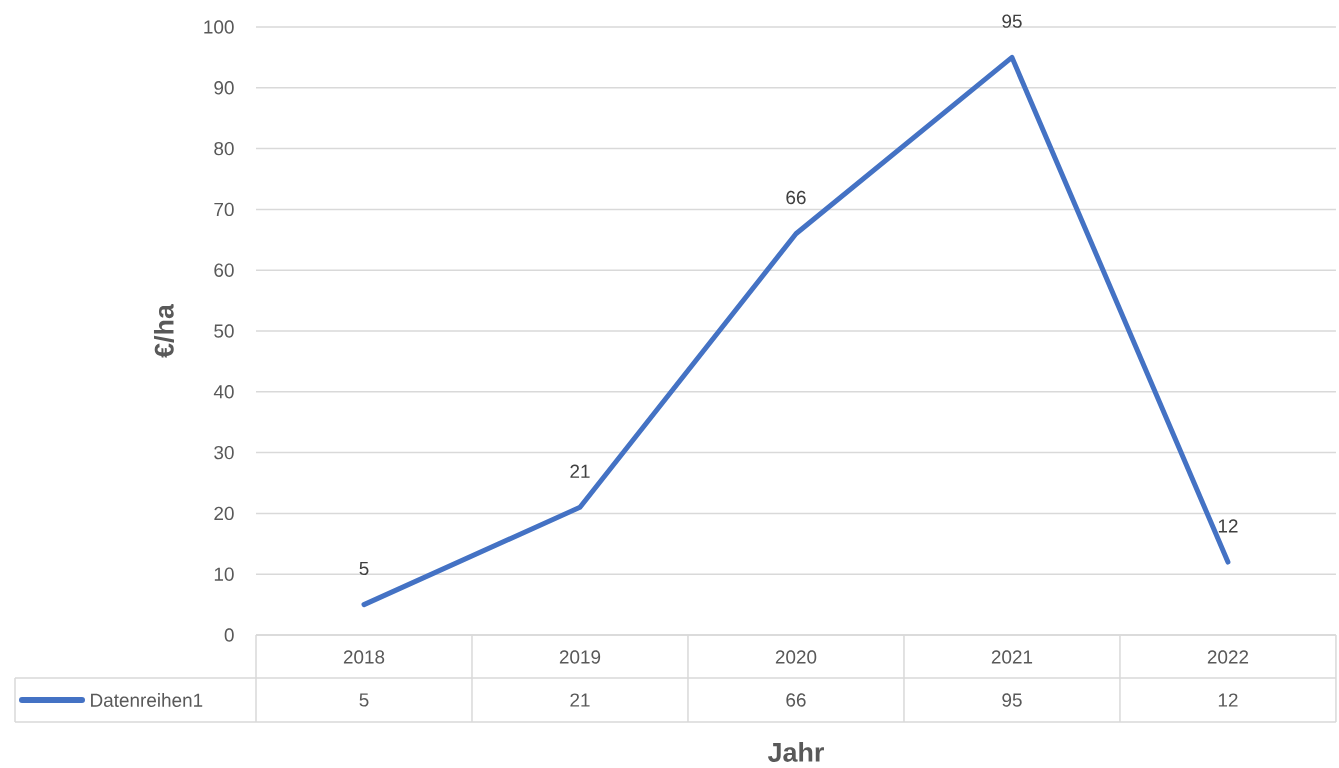 The image size is (1339, 768). I want to click on legend-label: Datenreihen1, so click(147, 700).